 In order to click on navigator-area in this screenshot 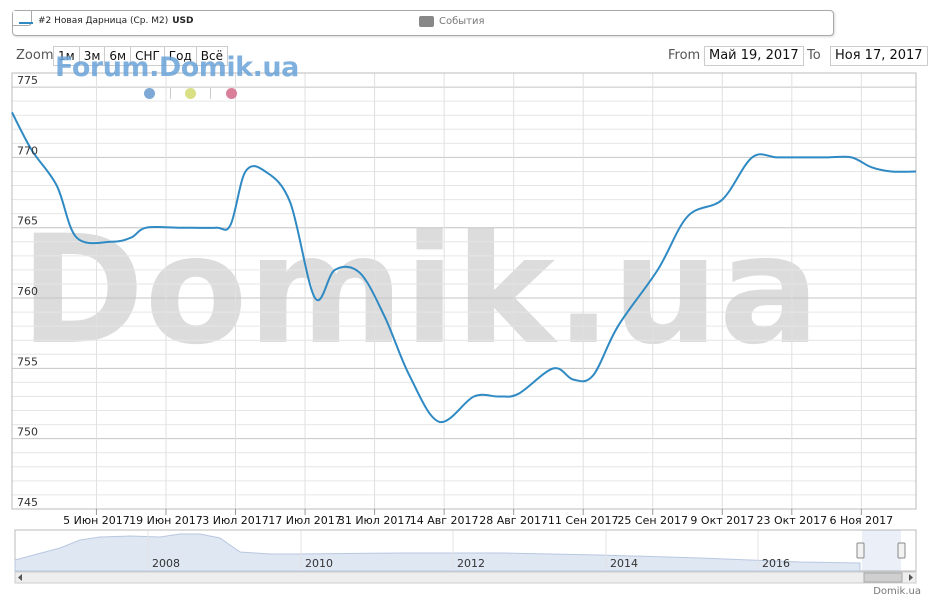, I will do `click(437, 552)`.